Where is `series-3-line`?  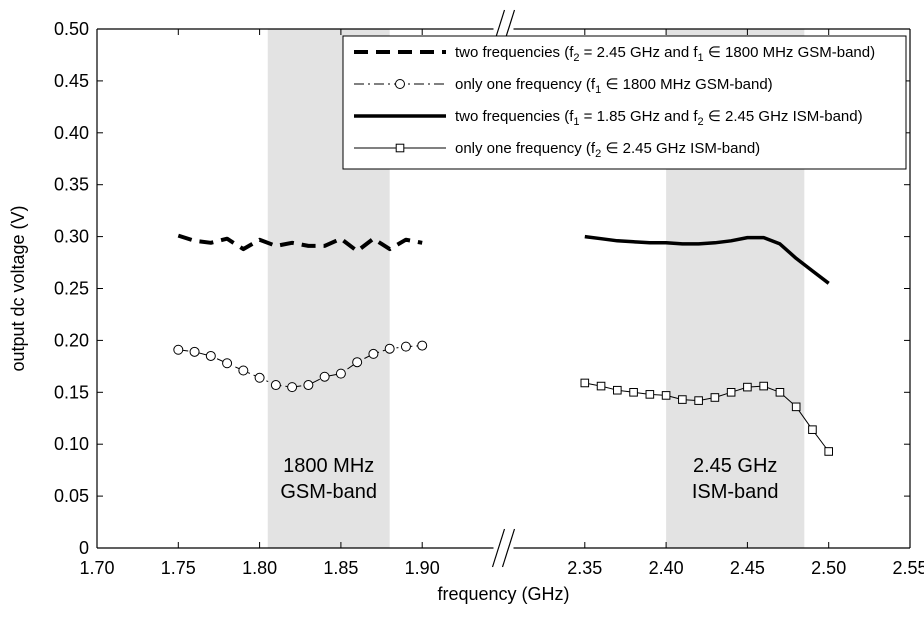
series-3-line is located at coordinates (707, 259).